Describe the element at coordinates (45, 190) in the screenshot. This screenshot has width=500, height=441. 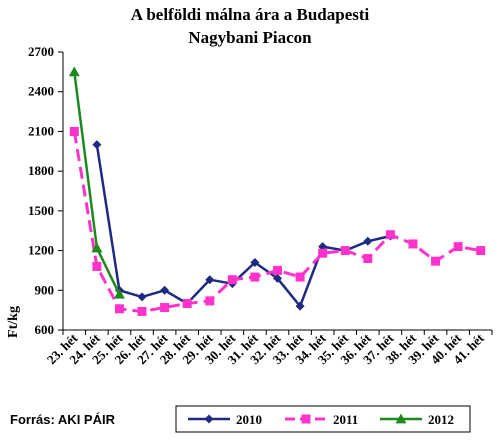
I see `y-axis: 600 900 1200 1500 1800 2100 2400 2700` at that location.